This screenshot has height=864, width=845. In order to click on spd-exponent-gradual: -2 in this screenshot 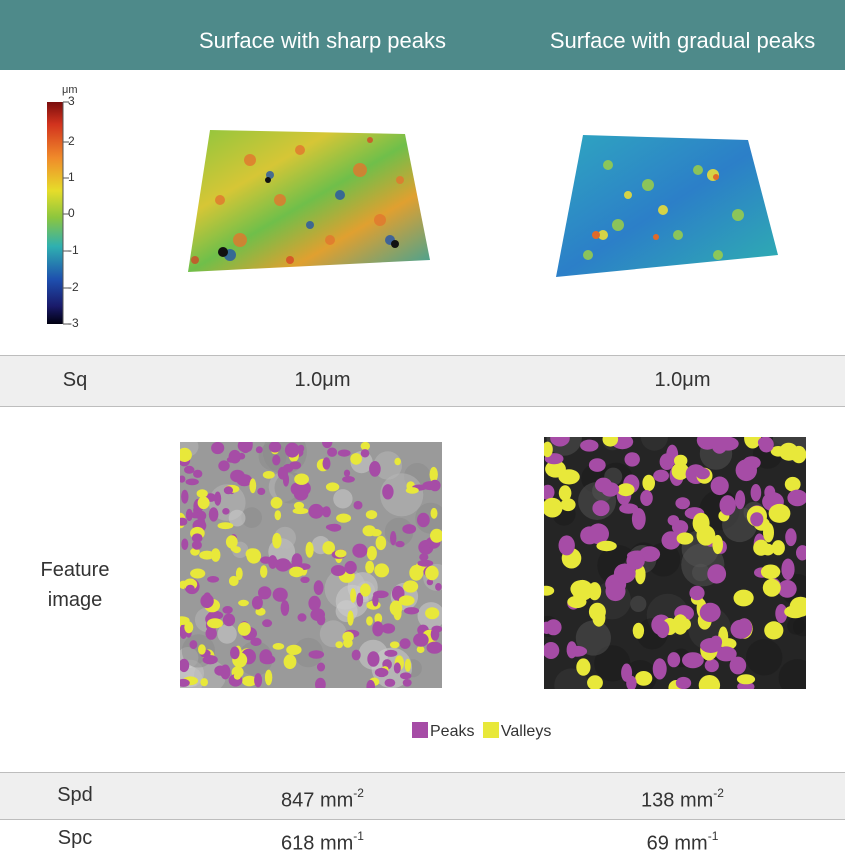, I will do `click(718, 793)`.